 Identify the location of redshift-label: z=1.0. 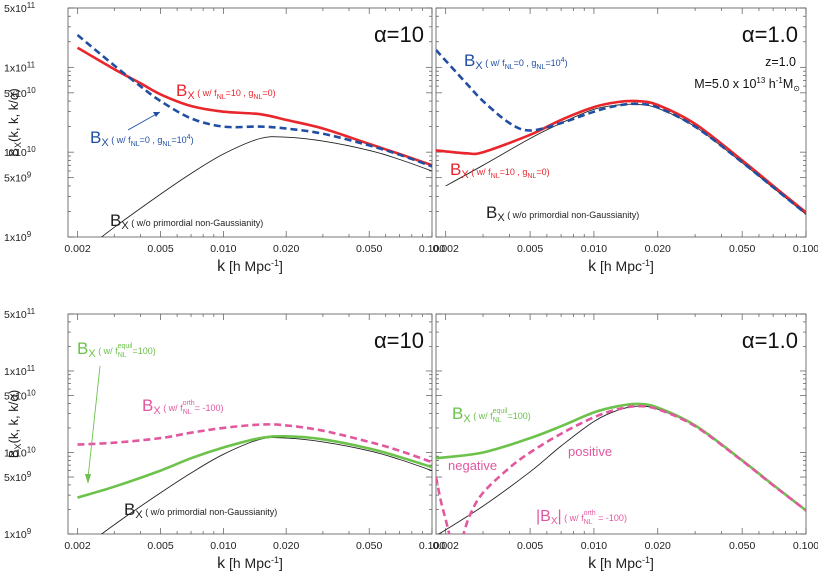
(780, 62).